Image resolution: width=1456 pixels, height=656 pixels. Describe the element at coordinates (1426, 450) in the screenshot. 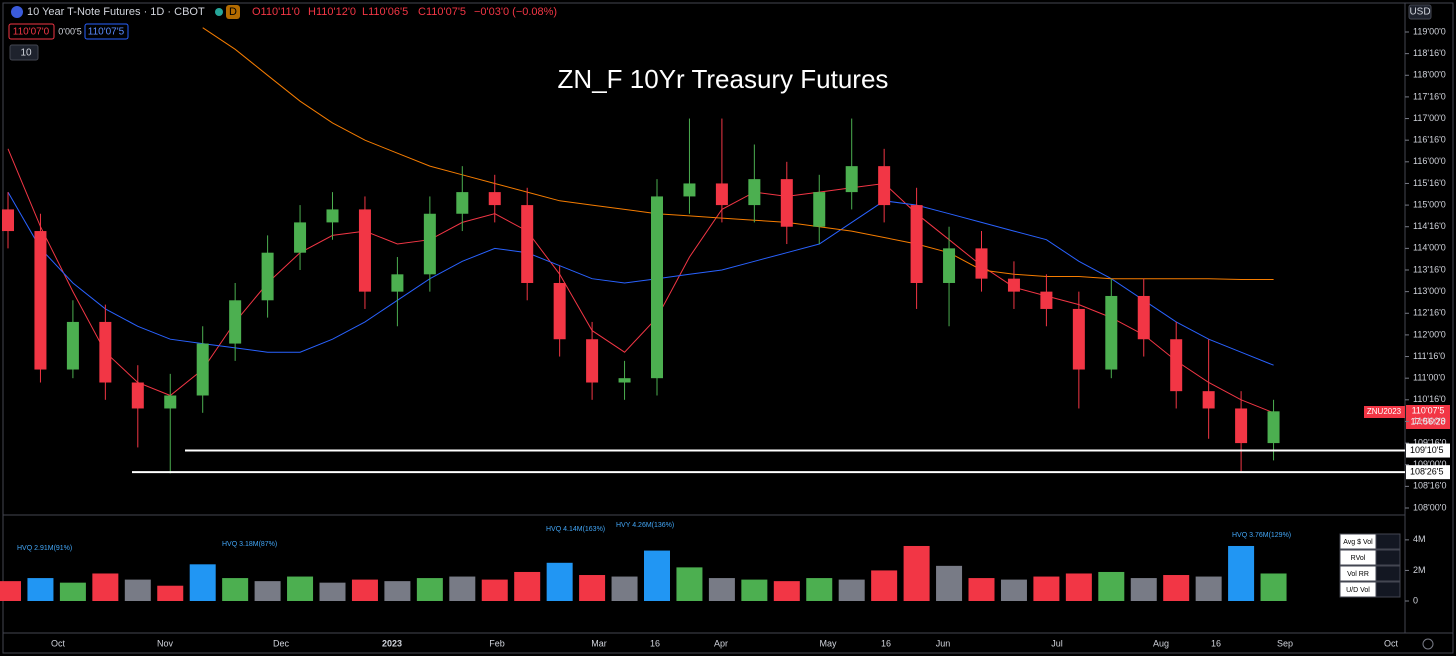

I see `level-label: 109'10'5` at that location.